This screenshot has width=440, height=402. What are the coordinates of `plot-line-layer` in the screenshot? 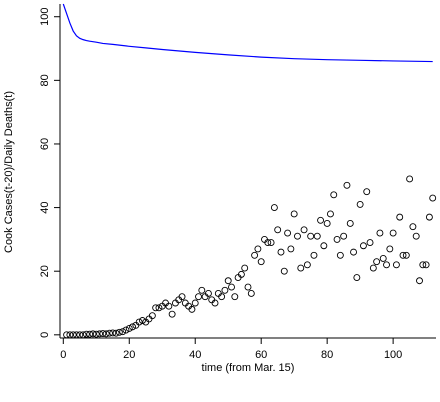 It's located at (247, 33).